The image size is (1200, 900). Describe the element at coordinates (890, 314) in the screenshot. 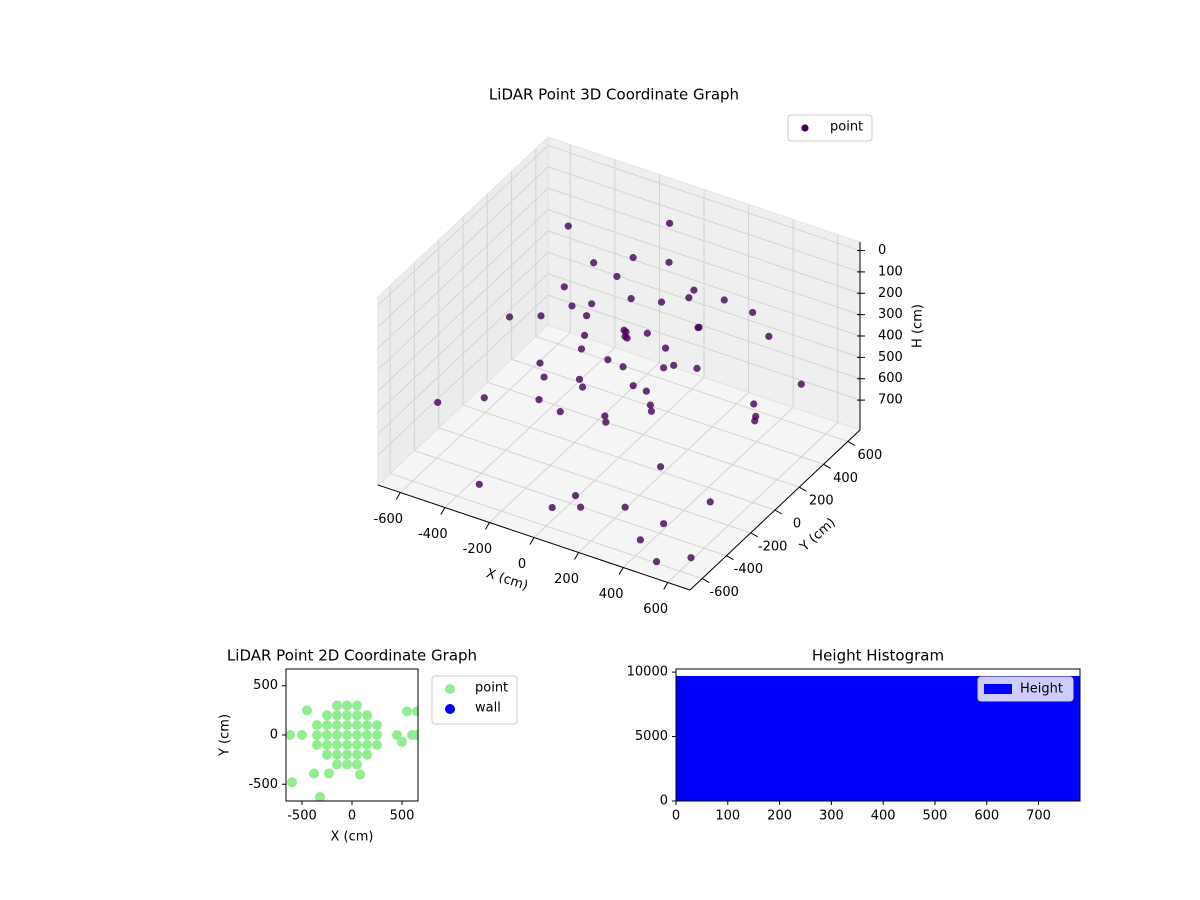

I see `z-tick-label: 300` at that location.